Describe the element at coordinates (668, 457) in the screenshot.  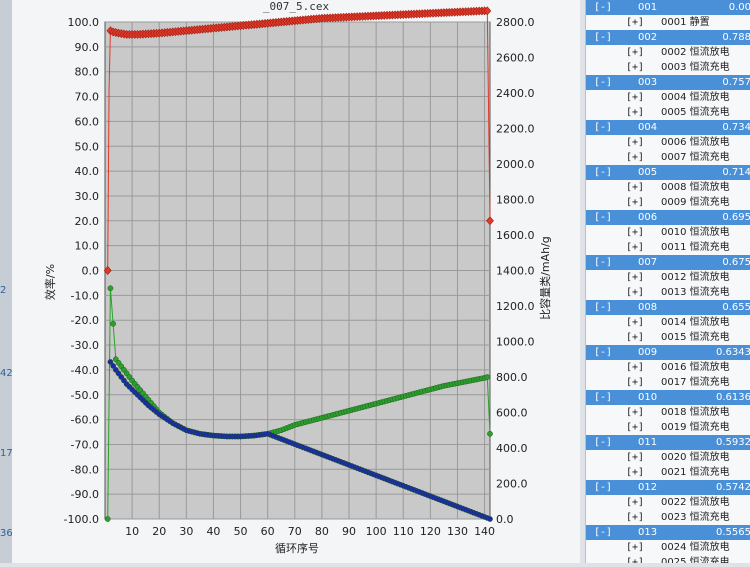
I see `tree-child-row: [+] 0020 恒流放电` at that location.